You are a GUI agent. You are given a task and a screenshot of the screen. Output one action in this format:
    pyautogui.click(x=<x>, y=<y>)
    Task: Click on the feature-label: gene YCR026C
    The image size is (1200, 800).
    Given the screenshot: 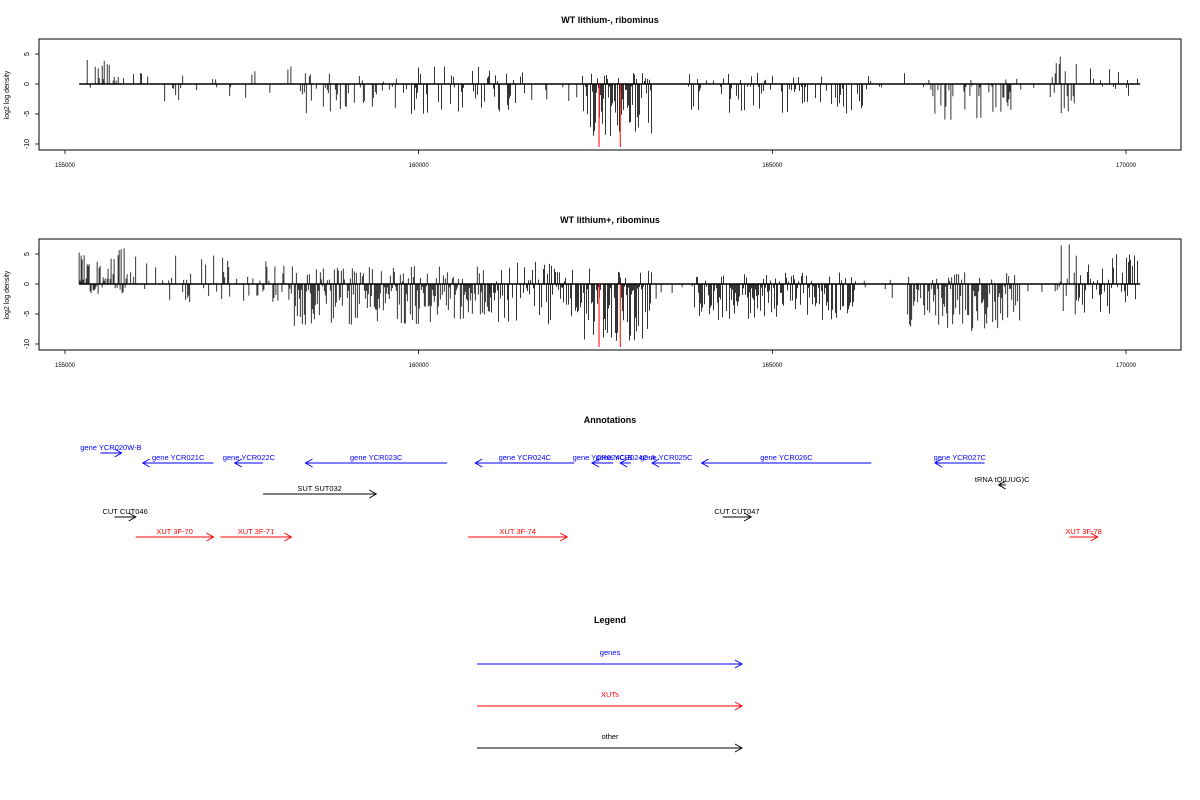 What is the action you would take?
    pyautogui.click(x=786, y=457)
    